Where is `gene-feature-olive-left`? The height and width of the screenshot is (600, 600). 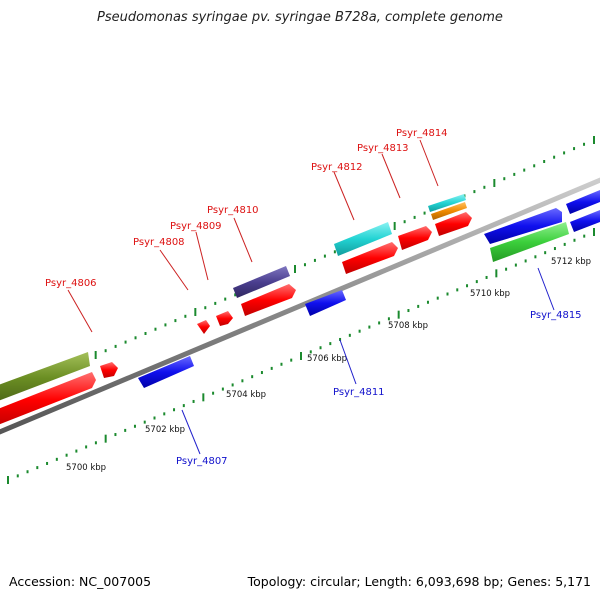 gene-feature-olive-left is located at coordinates (45, 378).